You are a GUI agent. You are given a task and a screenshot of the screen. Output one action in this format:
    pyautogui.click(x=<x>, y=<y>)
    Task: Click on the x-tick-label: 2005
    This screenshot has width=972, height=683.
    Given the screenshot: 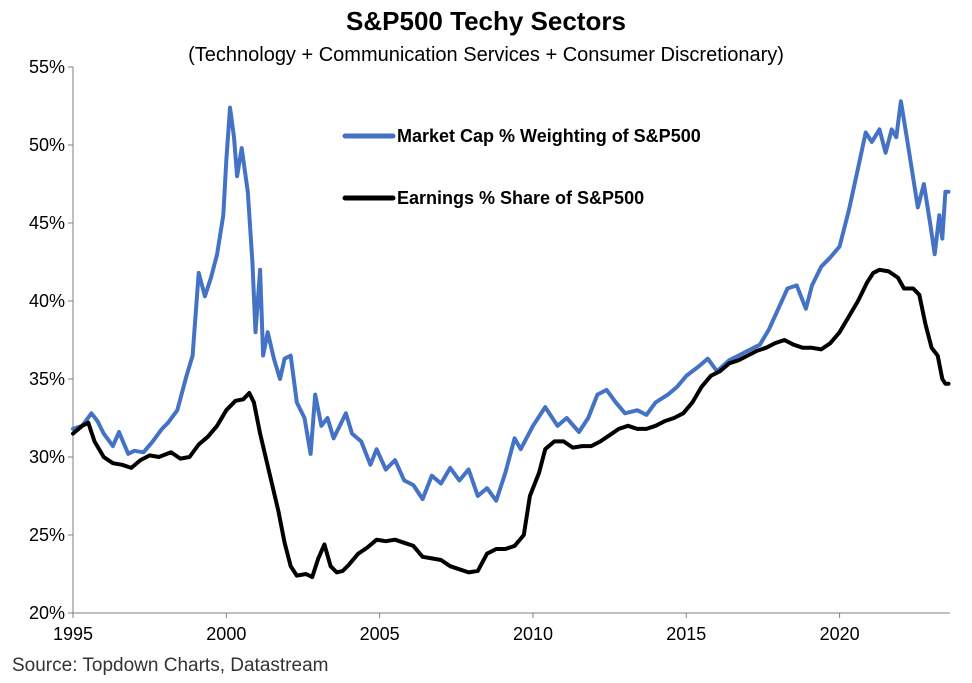 What is the action you would take?
    pyautogui.click(x=380, y=634)
    